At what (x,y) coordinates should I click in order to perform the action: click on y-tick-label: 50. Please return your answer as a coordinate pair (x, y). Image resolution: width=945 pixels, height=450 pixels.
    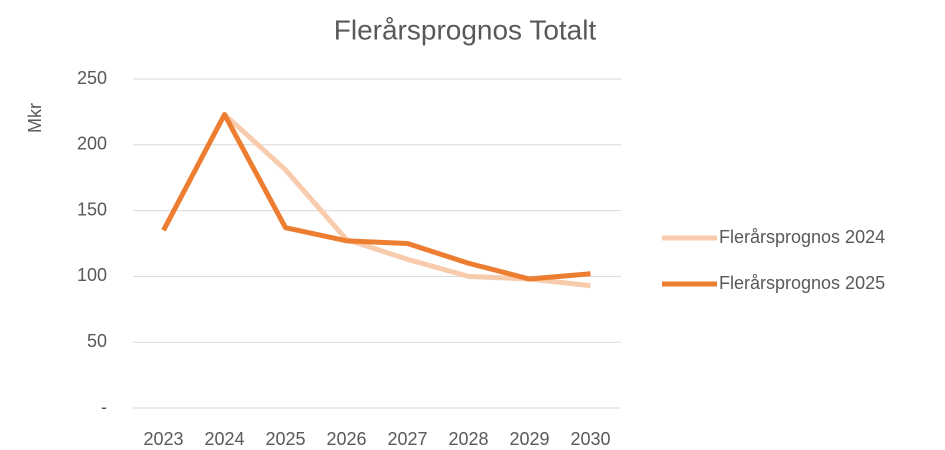
    Looking at the image, I should click on (97, 341).